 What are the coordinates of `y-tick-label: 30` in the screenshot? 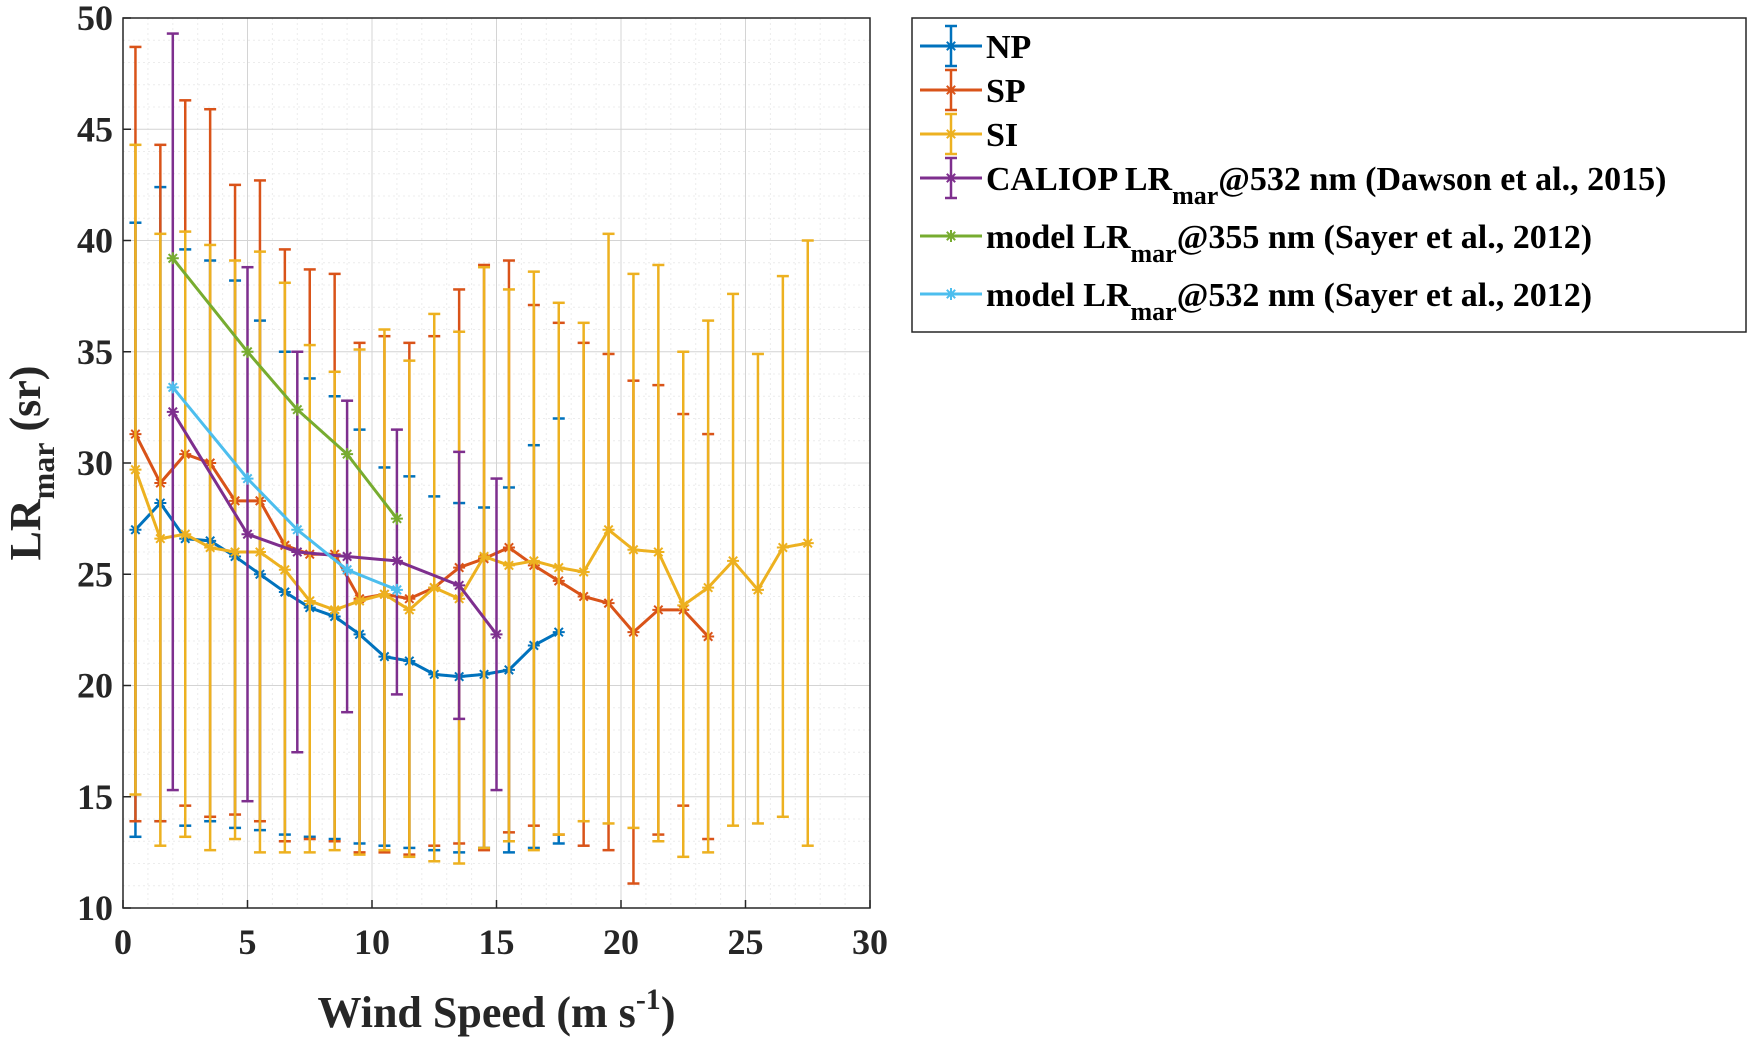 It's located at (95, 463).